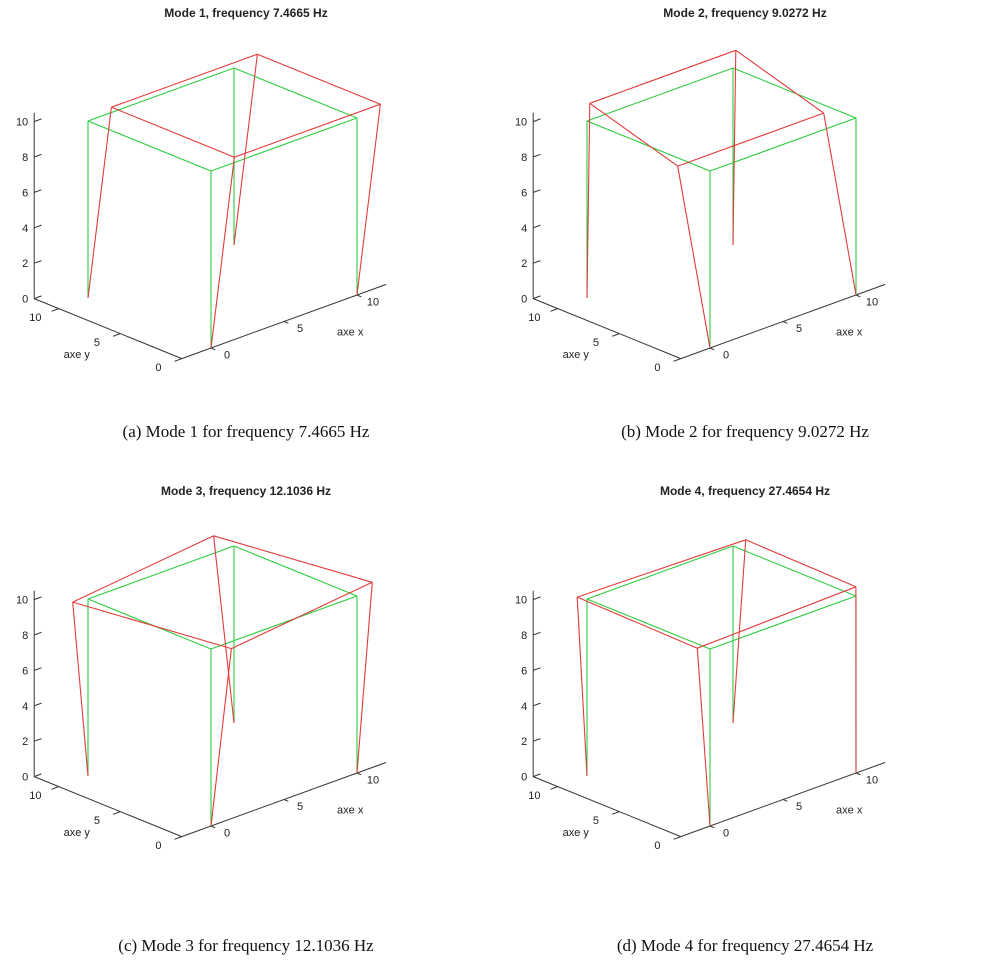 The width and height of the screenshot is (995, 965). Describe the element at coordinates (745, 13) in the screenshot. I see `plot-title: Mode 2, frequency 9.0272 Hz` at that location.